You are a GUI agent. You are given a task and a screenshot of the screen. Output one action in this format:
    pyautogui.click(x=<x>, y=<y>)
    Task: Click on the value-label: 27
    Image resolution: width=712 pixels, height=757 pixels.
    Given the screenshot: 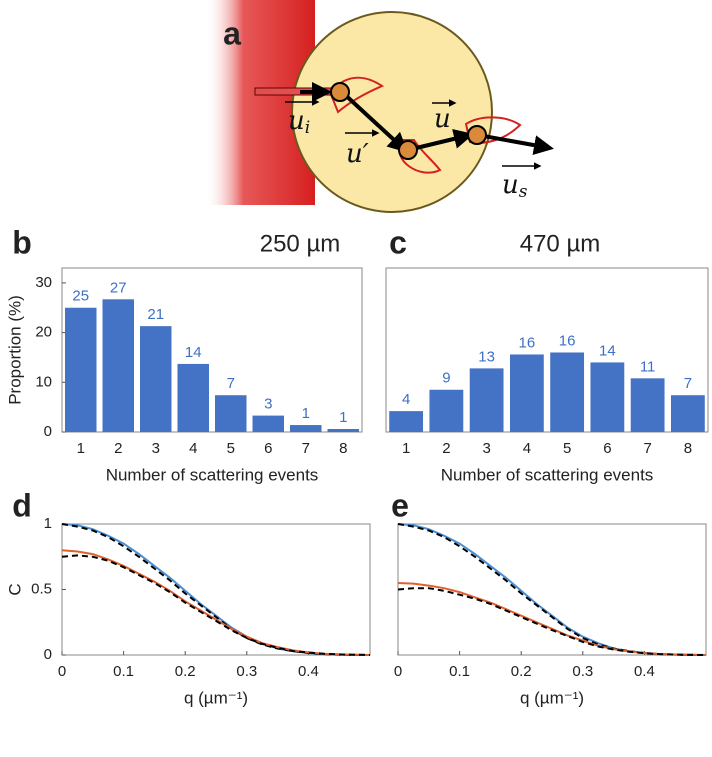 What is the action you would take?
    pyautogui.click(x=118, y=287)
    